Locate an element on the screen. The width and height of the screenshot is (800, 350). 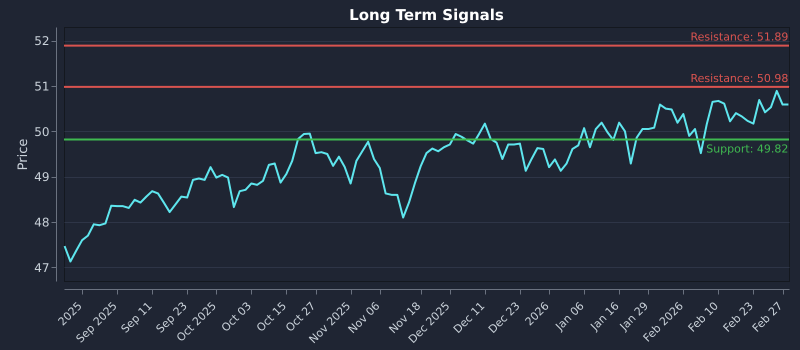
y-tick-label: 47 is located at coordinates (42, 267).